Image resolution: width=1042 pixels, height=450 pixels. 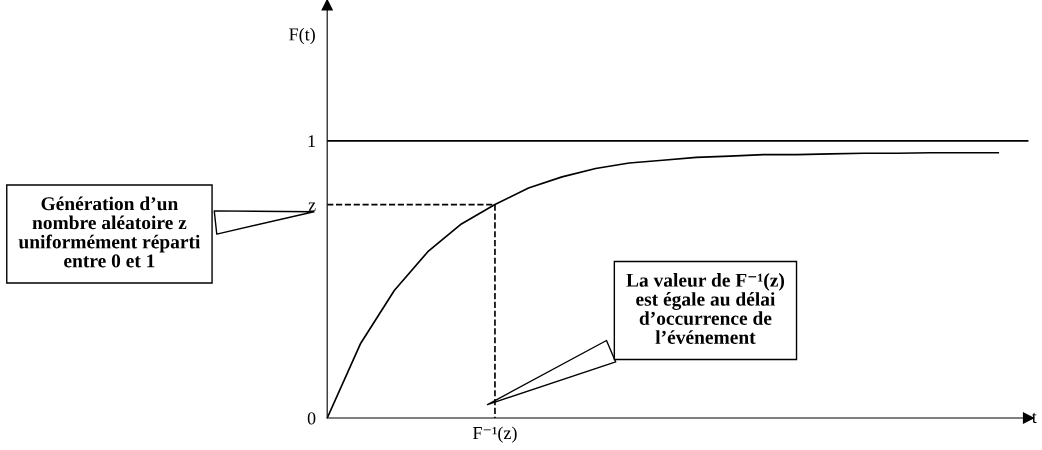 I want to click on text: Génération d’un nombre aléatoire z uniformément réparti entre 0 et 1, so click(x=109, y=232).